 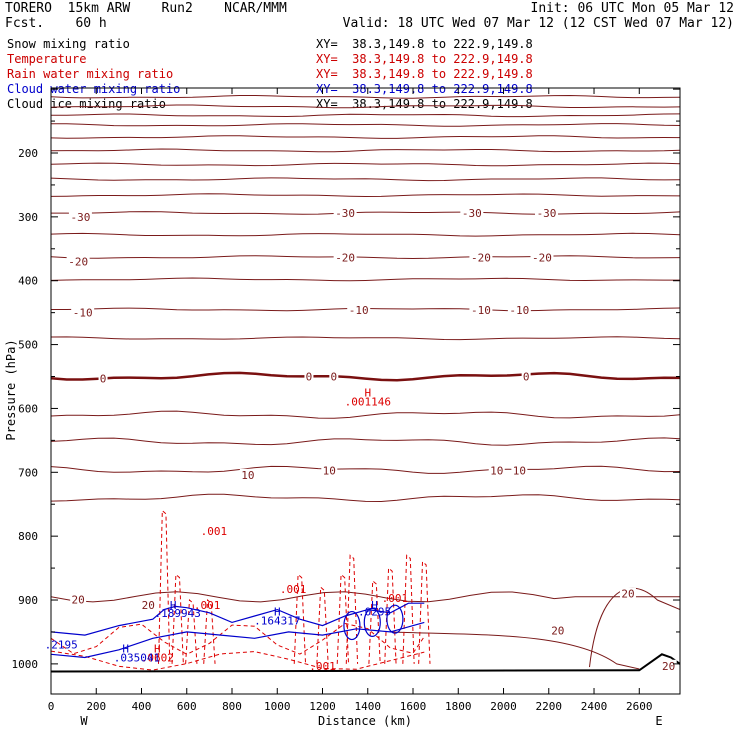 I want to click on ground-layer, so click(x=365, y=663).